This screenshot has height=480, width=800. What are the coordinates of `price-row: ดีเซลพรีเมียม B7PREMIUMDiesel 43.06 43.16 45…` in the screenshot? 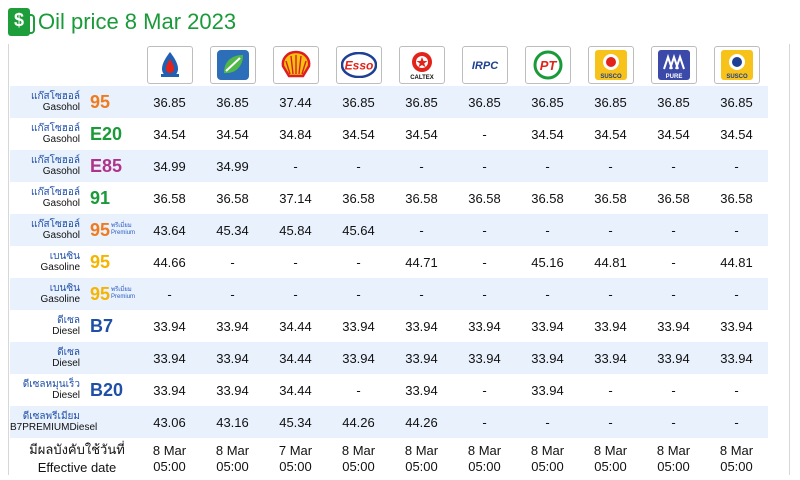 It's located at (389, 422).